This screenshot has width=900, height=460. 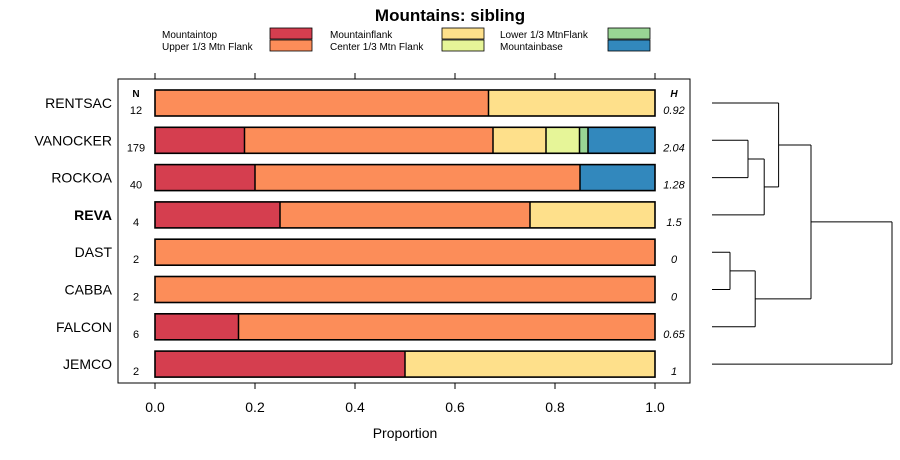 I want to click on h-label-cabba: 0, so click(x=674, y=298).